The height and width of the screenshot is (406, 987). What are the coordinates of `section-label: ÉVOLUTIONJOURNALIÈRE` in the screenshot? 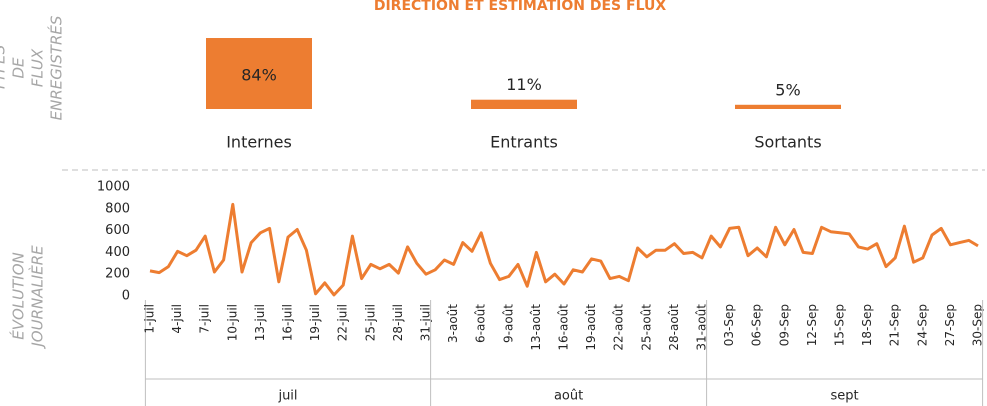 It's located at (27, 297).